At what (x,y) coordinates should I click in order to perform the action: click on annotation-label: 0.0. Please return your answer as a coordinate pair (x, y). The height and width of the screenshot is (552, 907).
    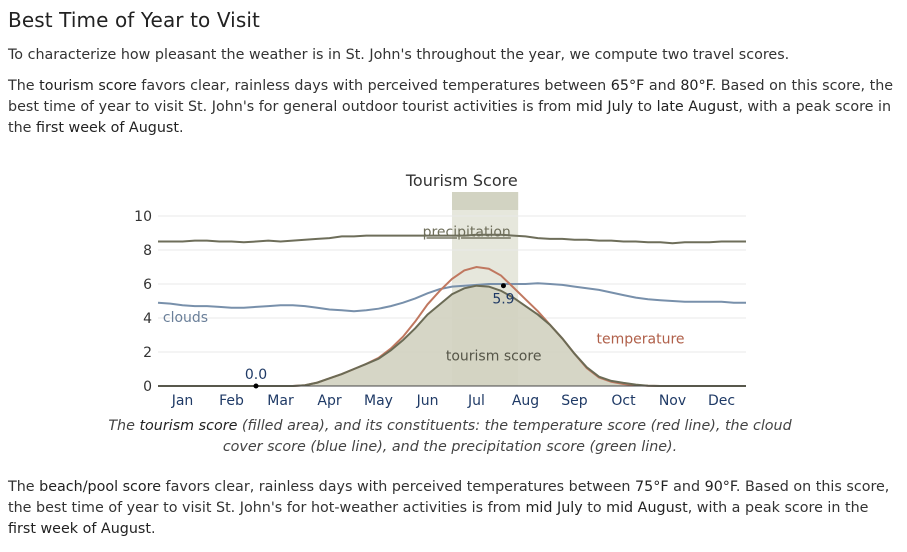
    Looking at the image, I should click on (256, 375).